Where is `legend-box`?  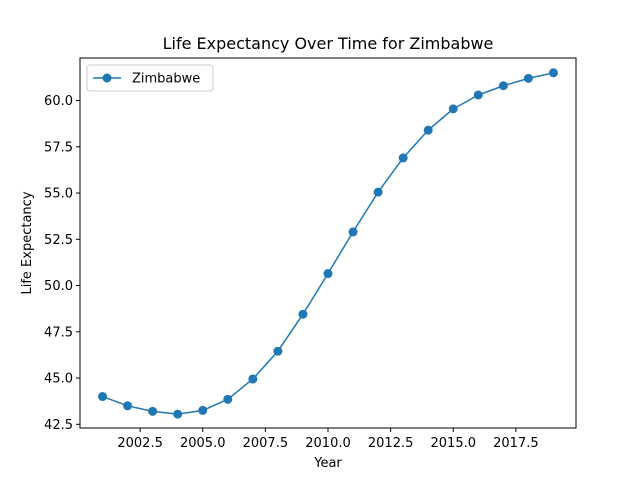
legend-box is located at coordinates (150, 78).